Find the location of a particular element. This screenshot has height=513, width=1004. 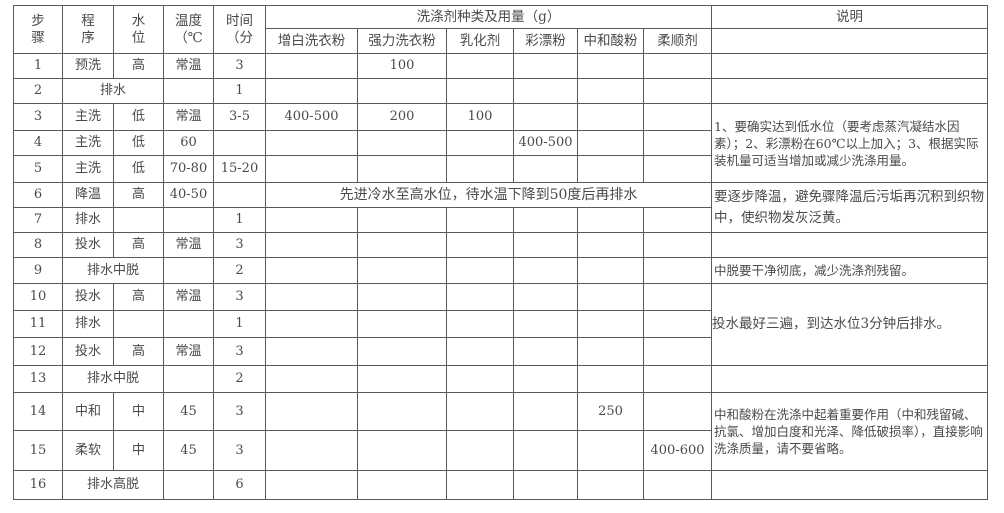

detergent-merged-cell: 先进冷水至高水位，待水温下降到50度后再排水 is located at coordinates (488, 195).